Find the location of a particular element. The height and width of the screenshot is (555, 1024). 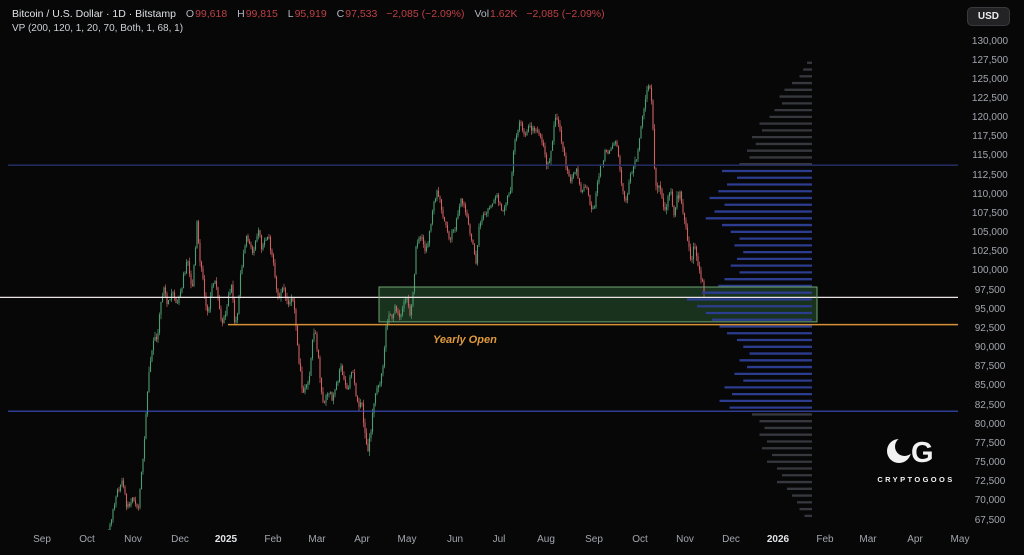

price-tick-label: 87,500 is located at coordinates (990, 367).